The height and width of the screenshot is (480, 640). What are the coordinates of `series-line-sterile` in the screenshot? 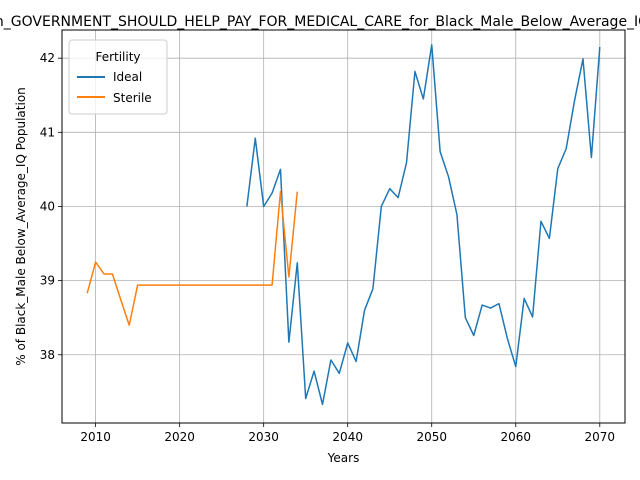 It's located at (192, 258).